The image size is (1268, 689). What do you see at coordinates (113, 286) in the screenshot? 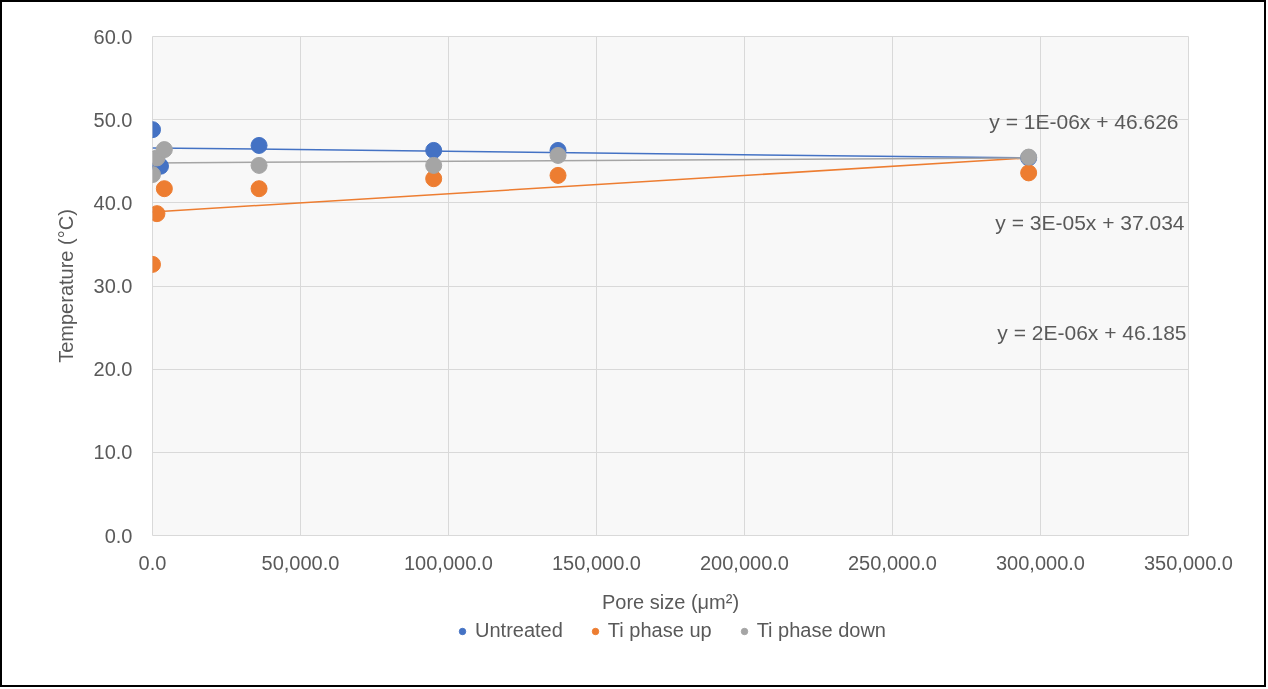
I see `y-tick-label: 30.0` at bounding box center [113, 286].